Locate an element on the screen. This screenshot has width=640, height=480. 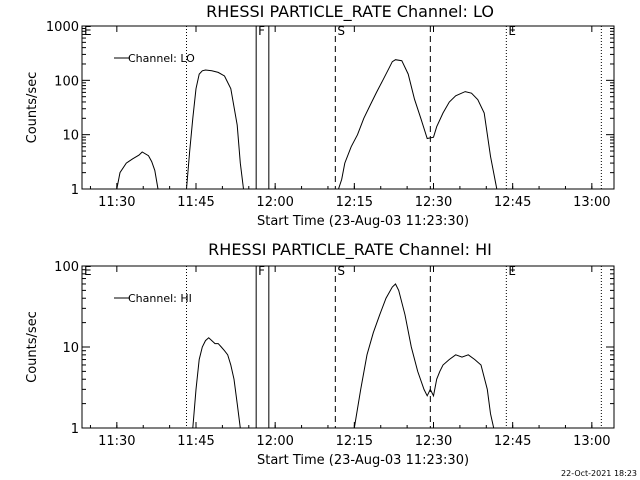
legend: Channel: LO is located at coordinates (154, 58).